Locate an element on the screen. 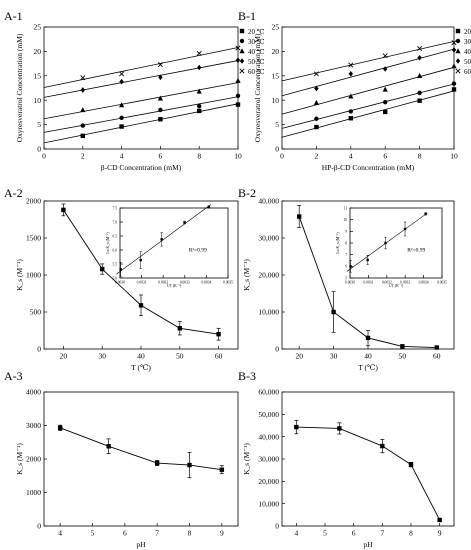  inset-y-tick-label: 10 is located at coordinates (345, 220).